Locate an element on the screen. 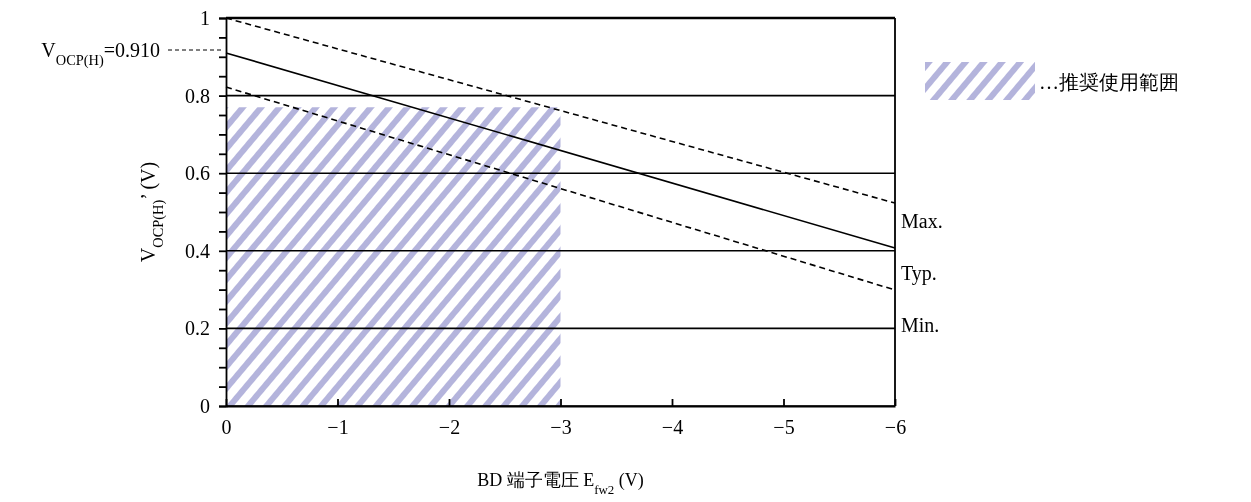  x-tick-label: −1 is located at coordinates (338, 427).